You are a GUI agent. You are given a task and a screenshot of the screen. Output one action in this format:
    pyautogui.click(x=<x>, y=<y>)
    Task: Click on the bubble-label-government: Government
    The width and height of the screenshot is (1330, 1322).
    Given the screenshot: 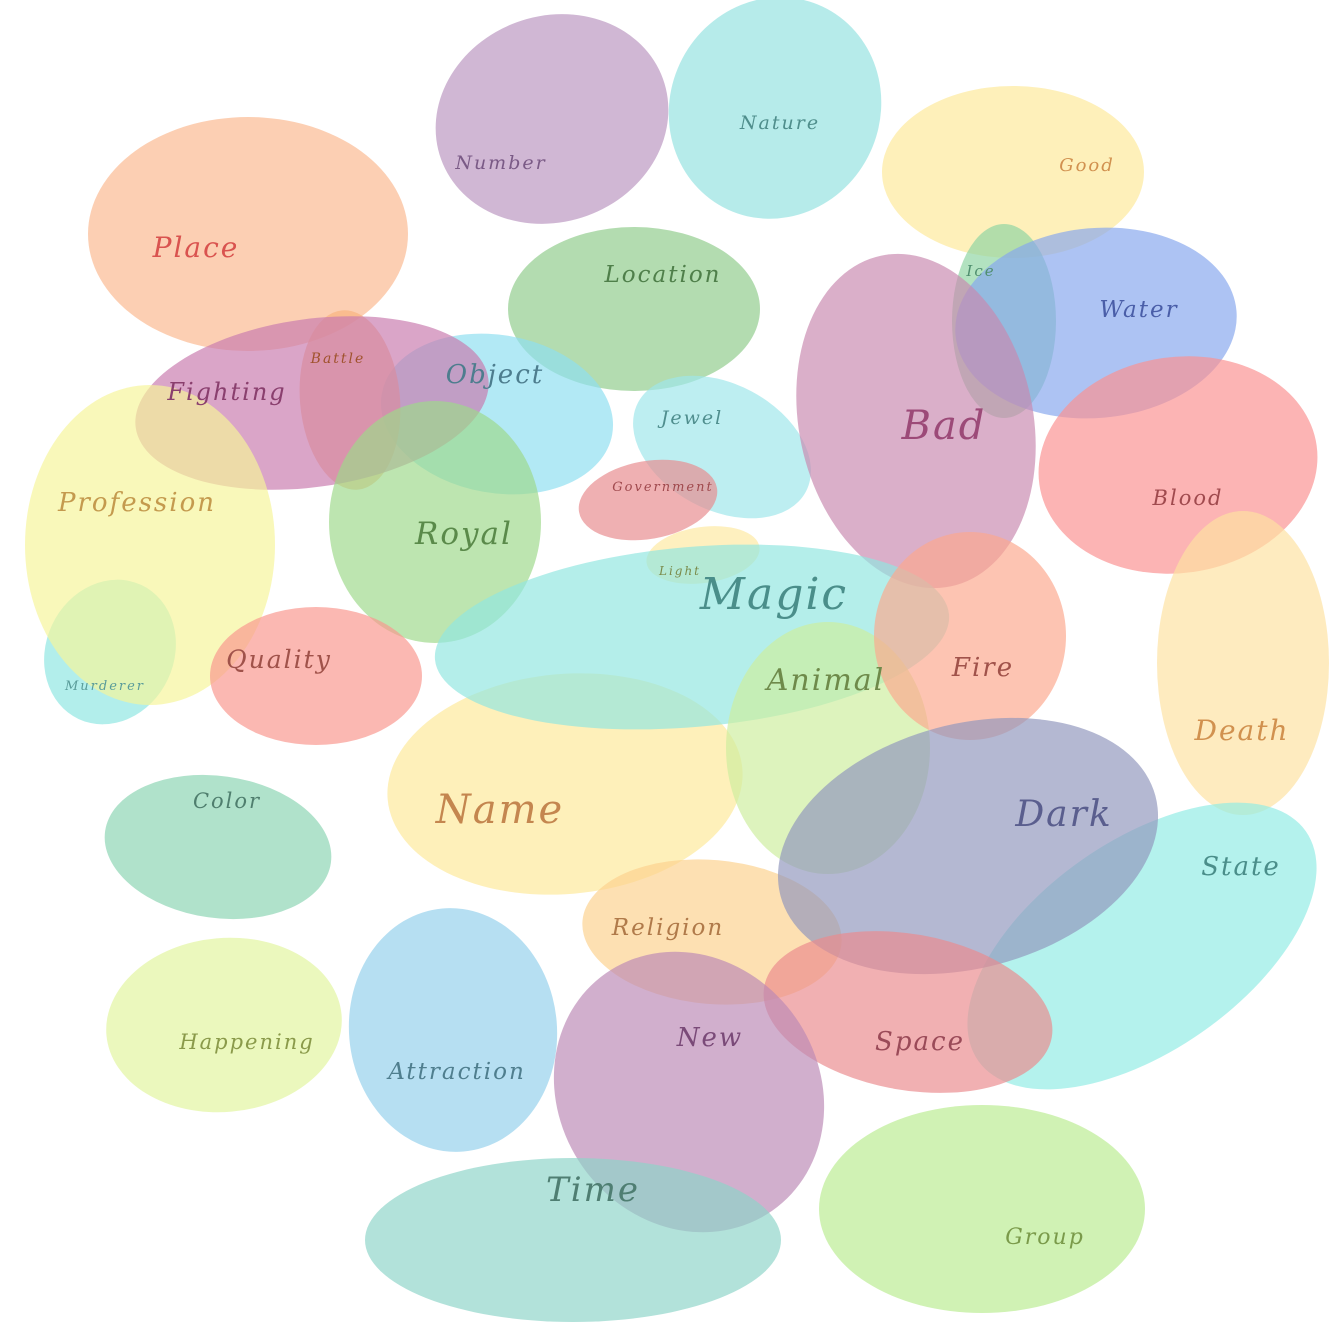 What is the action you would take?
    pyautogui.click(x=662, y=487)
    